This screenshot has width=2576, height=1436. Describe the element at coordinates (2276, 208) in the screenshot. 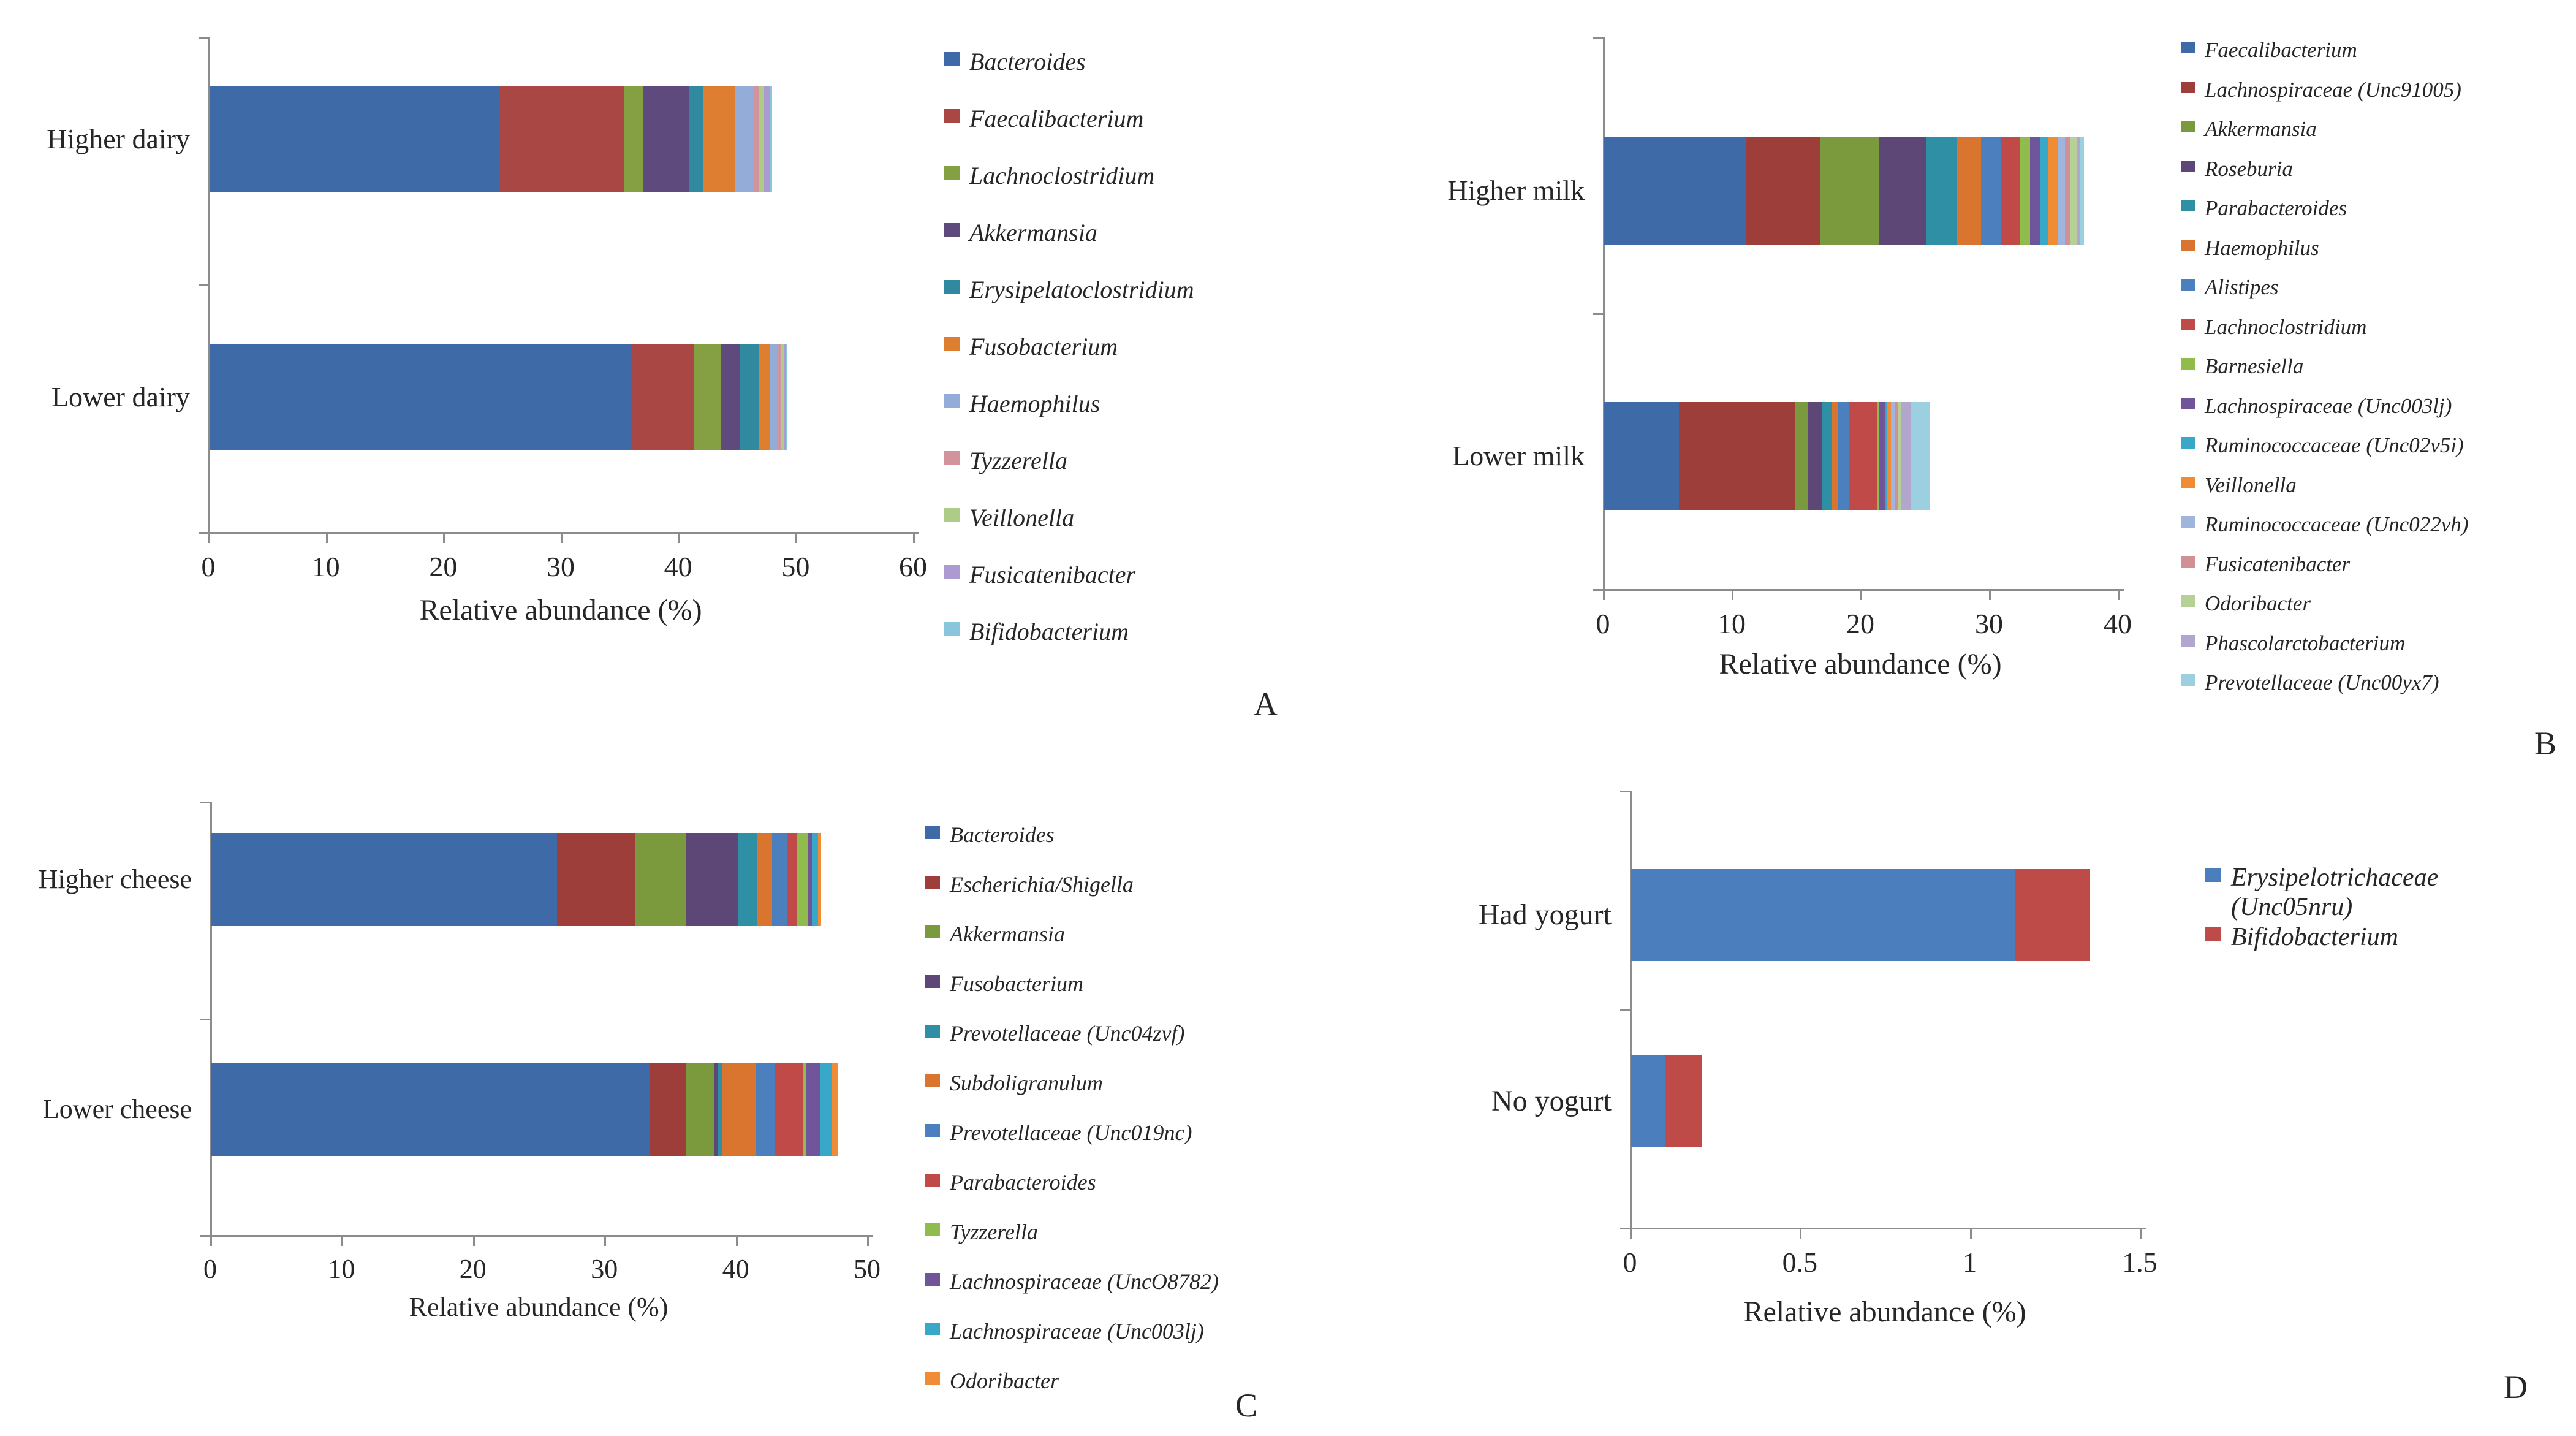

I see `legend-label: Parabacteroides` at that location.